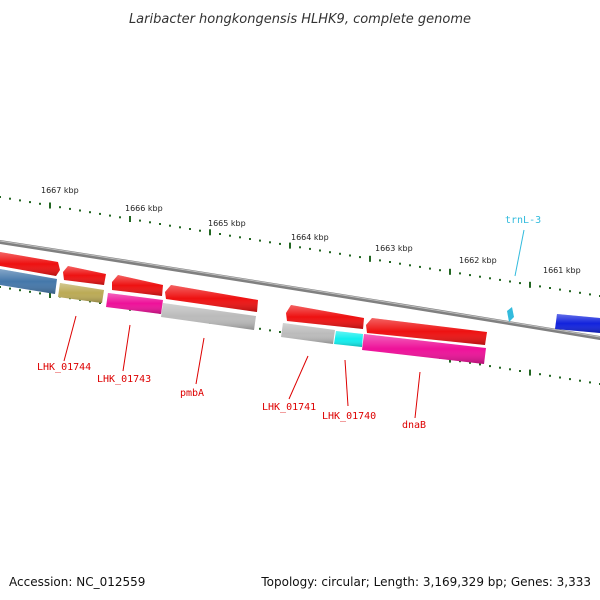 The height and width of the screenshot is (600, 600). I want to click on kbp-label: 1667 kbp, so click(60, 190).